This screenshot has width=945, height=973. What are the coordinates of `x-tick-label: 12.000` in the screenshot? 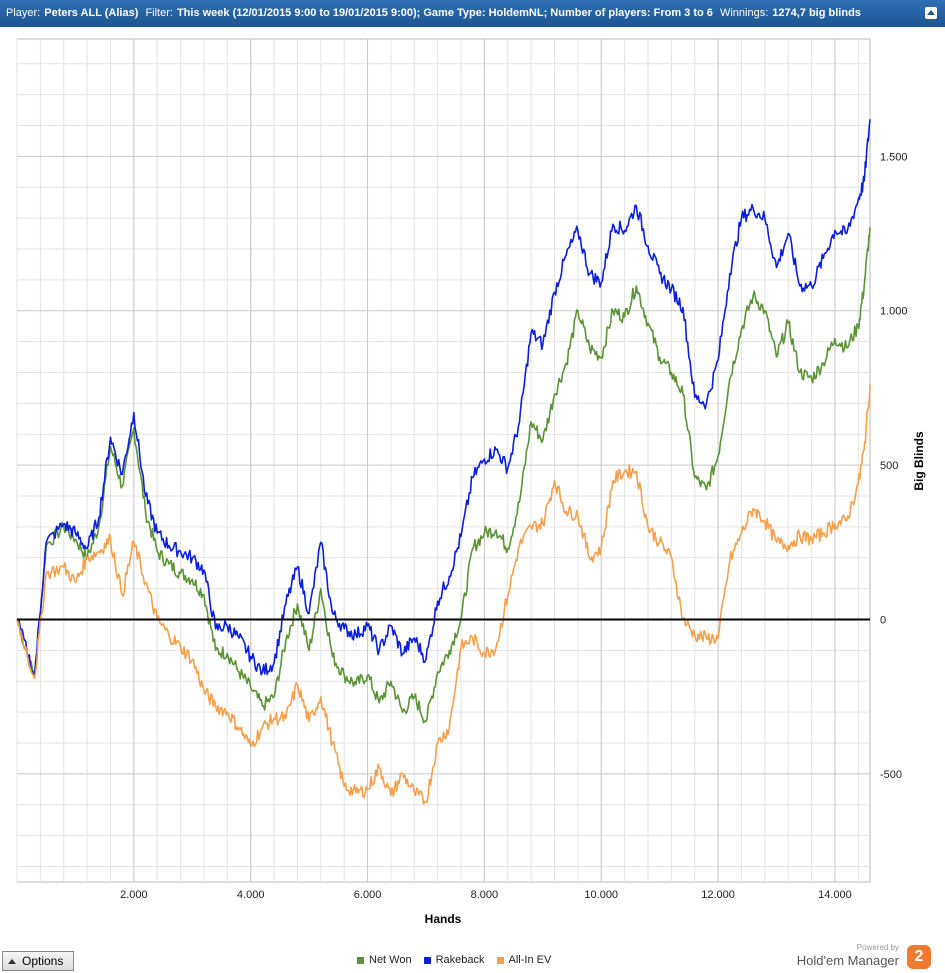 It's located at (718, 895).